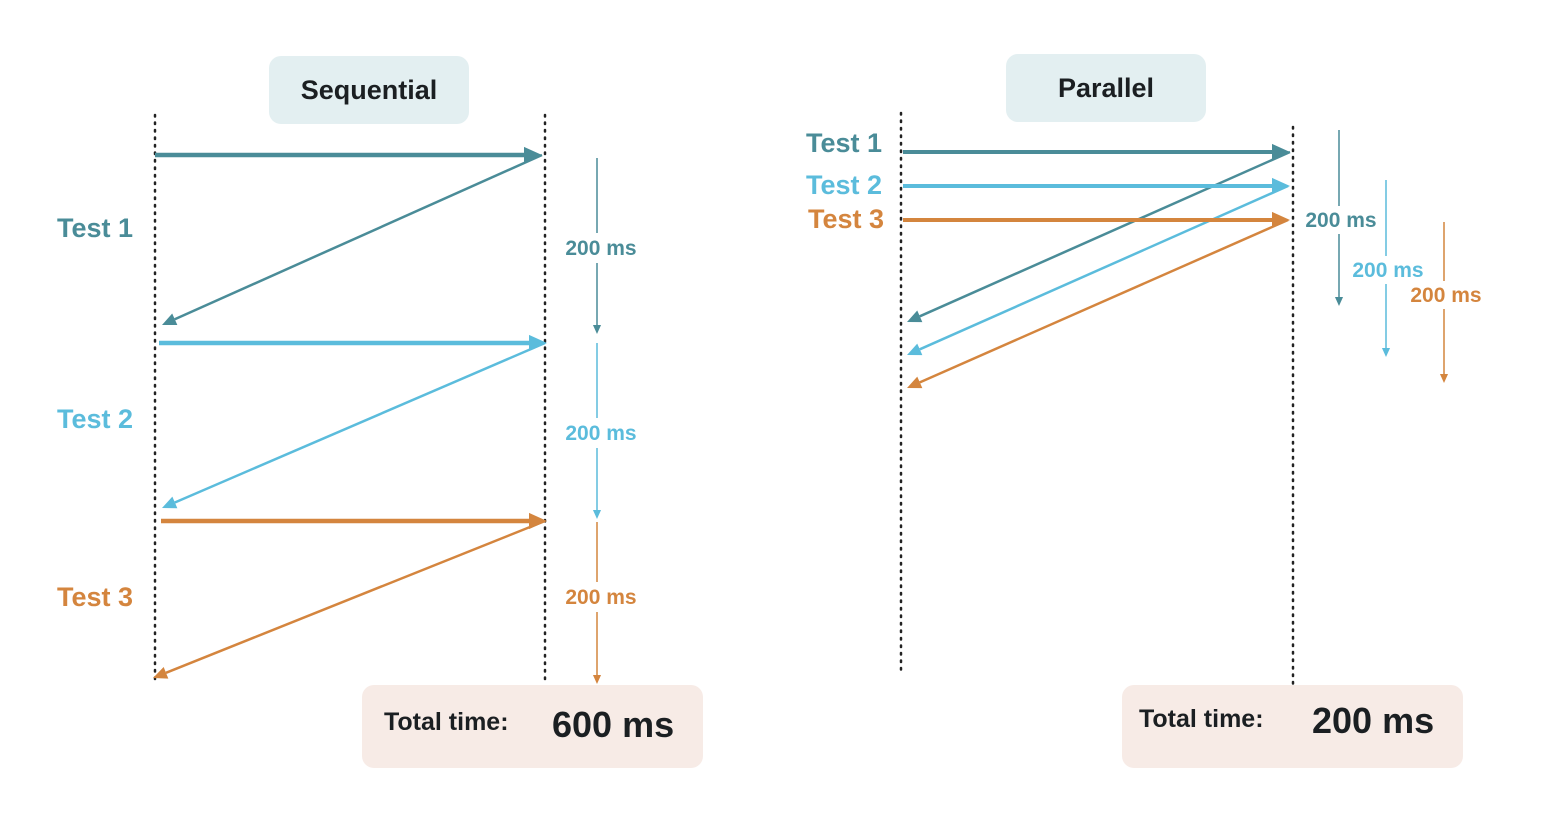 Image resolution: width=1543 pixels, height=816 pixels. Describe the element at coordinates (1340, 220) in the screenshot. I see `parallel-test1-duration: 200 ms` at that location.